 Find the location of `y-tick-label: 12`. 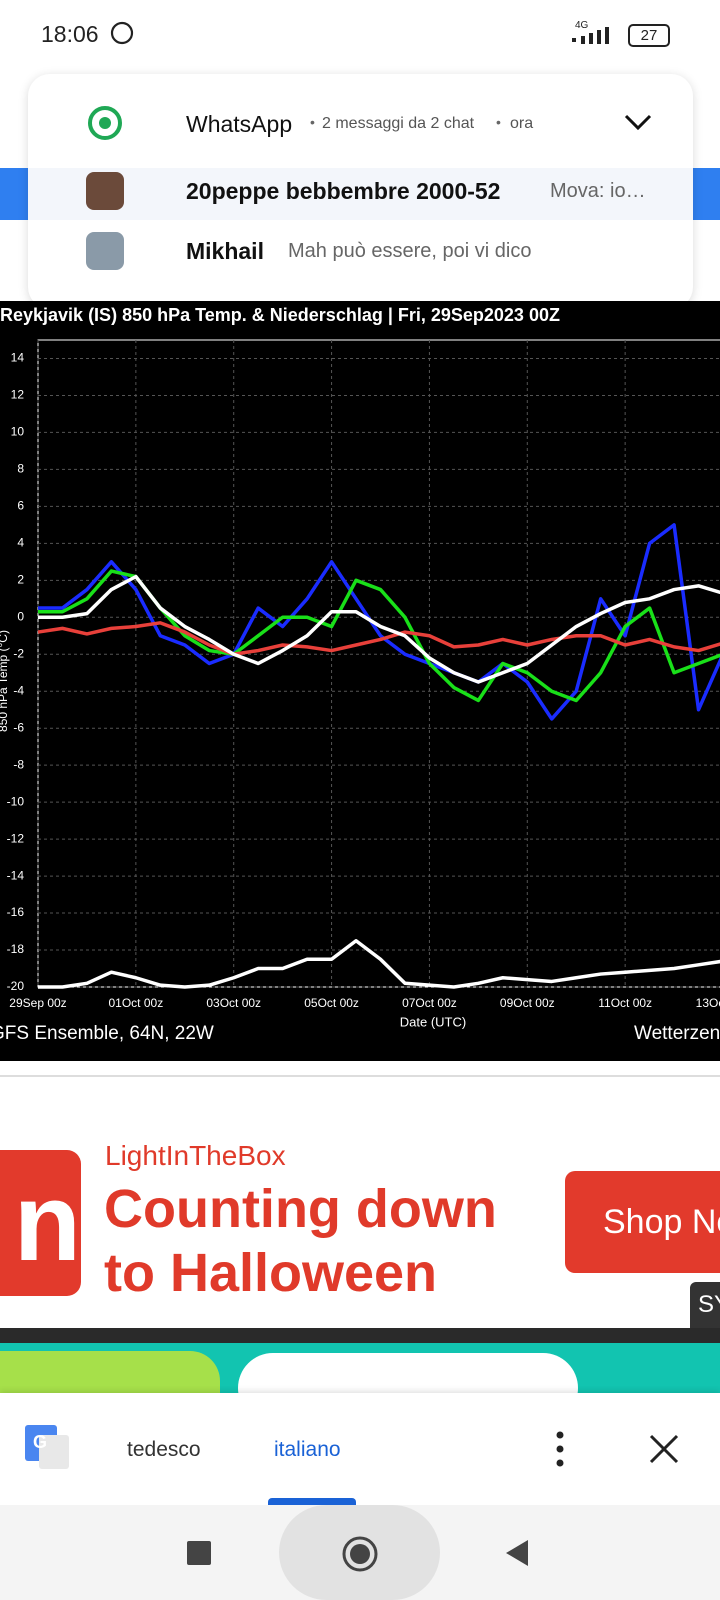

y-tick-label: 12 is located at coordinates (18, 395).